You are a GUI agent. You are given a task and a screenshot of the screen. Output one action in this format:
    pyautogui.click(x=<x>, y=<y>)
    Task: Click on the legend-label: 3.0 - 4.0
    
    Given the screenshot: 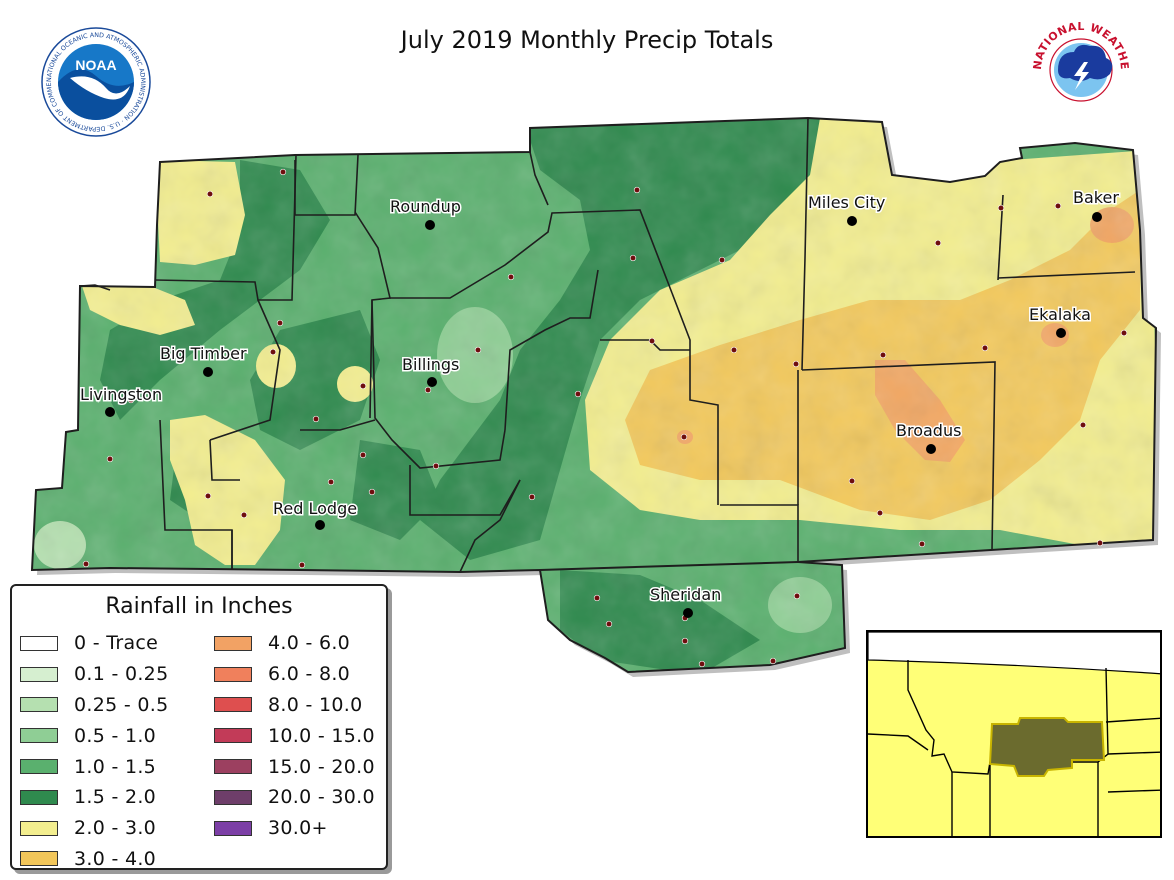 What is the action you would take?
    pyautogui.click(x=115, y=858)
    